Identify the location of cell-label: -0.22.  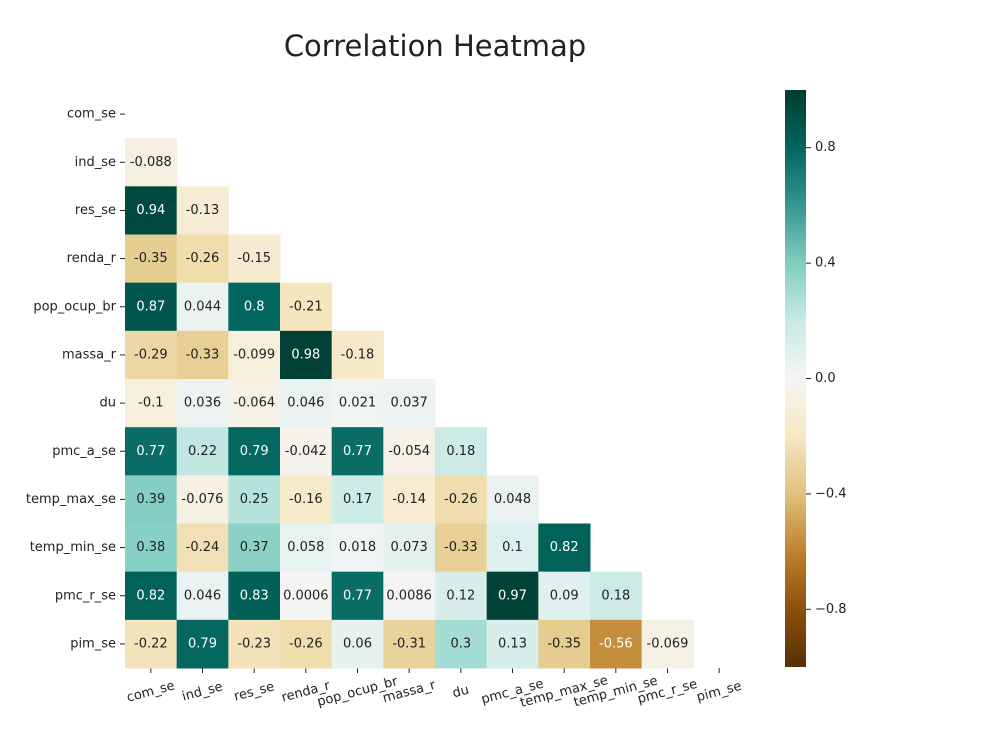
(151, 643).